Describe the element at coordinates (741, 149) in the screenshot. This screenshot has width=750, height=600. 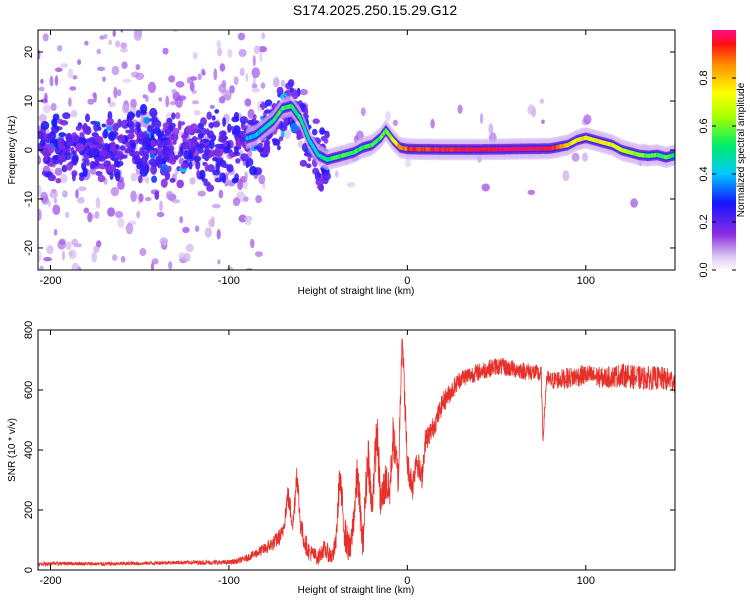
I see `colorbar-label: Normalized spectral amplitude` at that location.